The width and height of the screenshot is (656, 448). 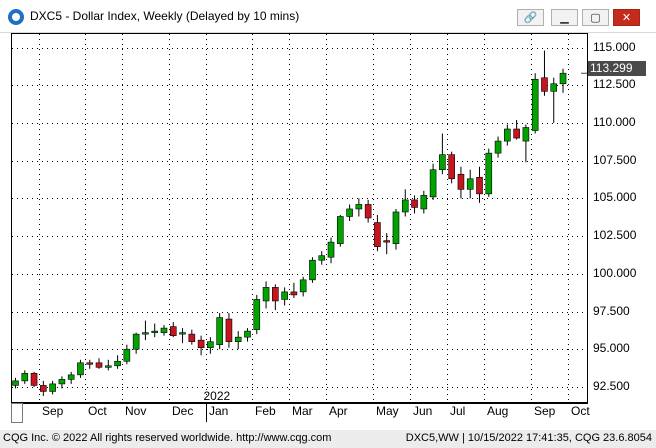 I want to click on link-button: 🔗, so click(x=530, y=17).